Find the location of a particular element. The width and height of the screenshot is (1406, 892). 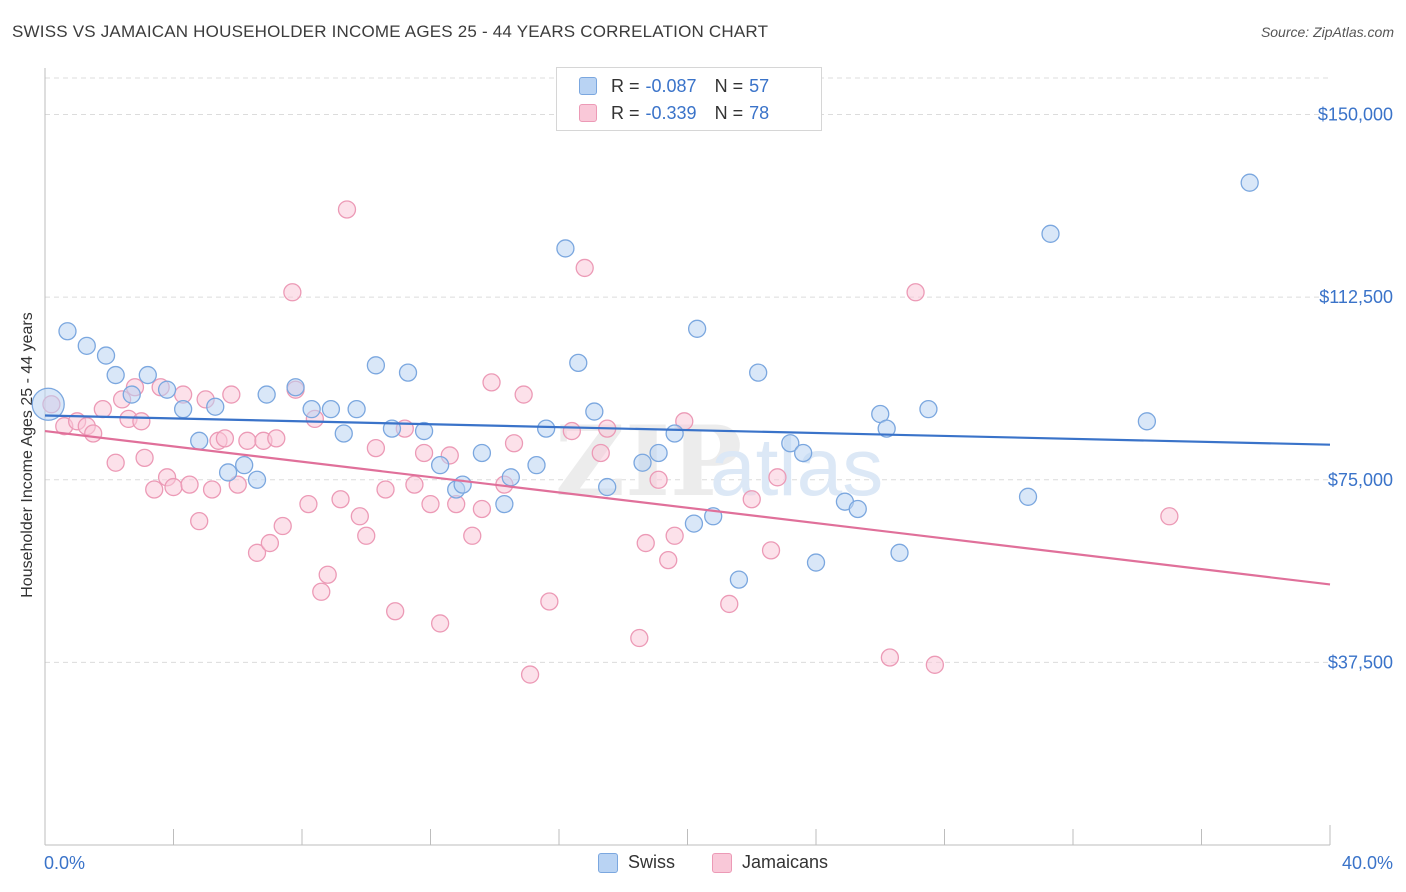

y-tick-label: $37,500 is located at coordinates (1360, 662).